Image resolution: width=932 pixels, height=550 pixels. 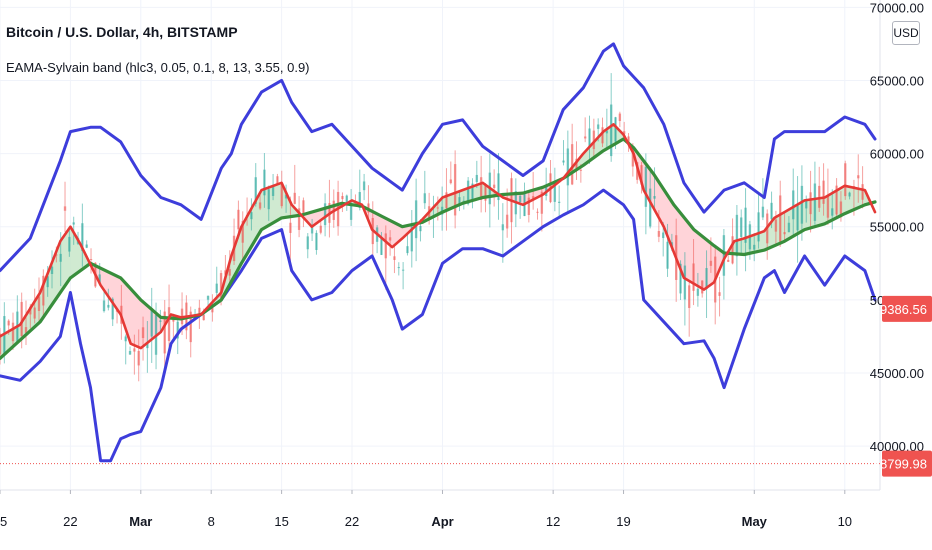 What do you see at coordinates (442, 521) in the screenshot?
I see `x-tick-label: Apr` at bounding box center [442, 521].